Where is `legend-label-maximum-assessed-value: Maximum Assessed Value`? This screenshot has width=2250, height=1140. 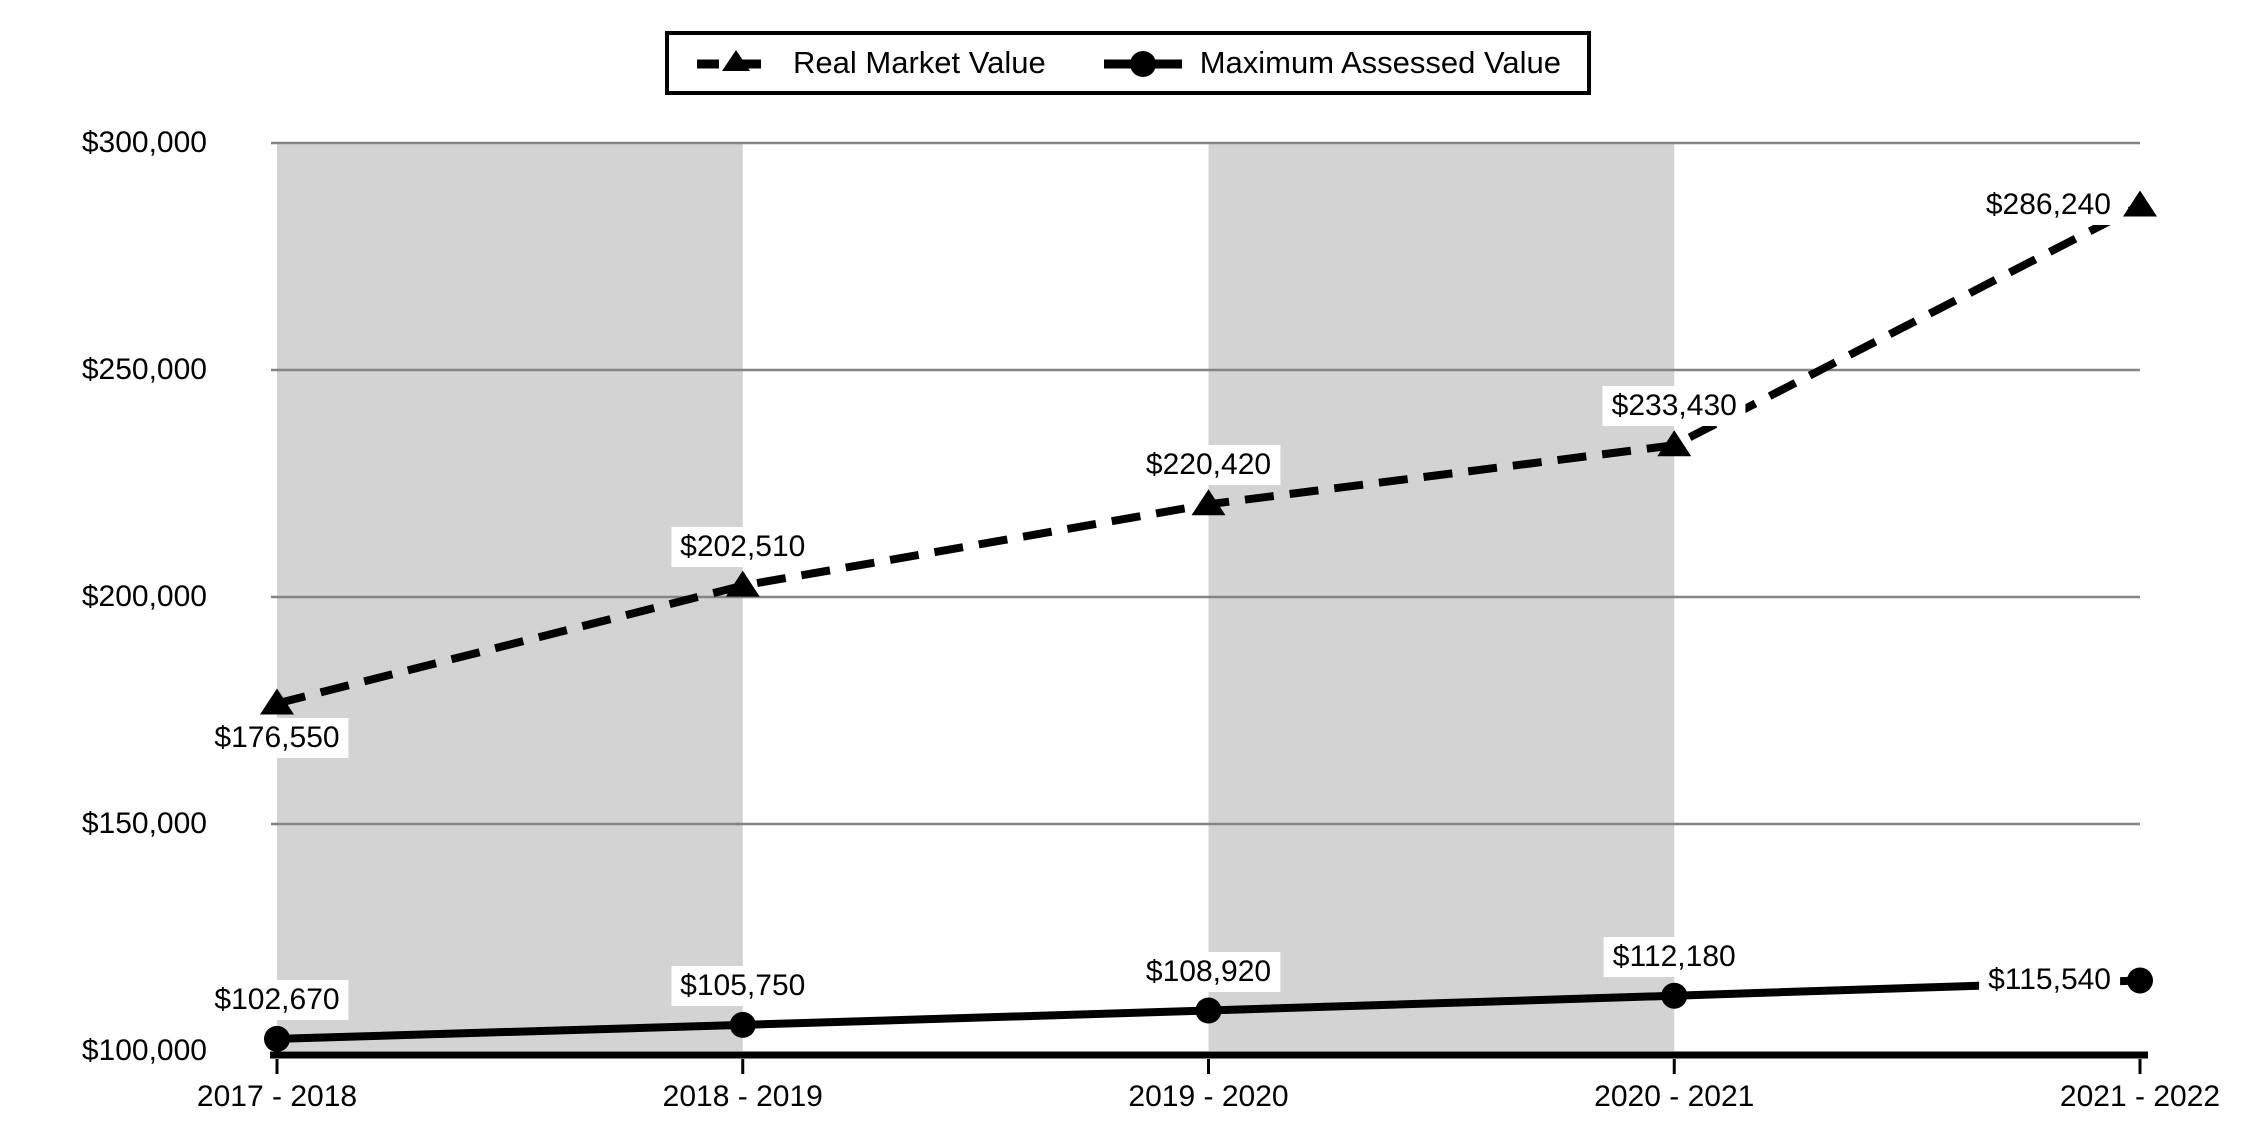 legend-label-maximum-assessed-value: Maximum Assessed Value is located at coordinates (1380, 62).